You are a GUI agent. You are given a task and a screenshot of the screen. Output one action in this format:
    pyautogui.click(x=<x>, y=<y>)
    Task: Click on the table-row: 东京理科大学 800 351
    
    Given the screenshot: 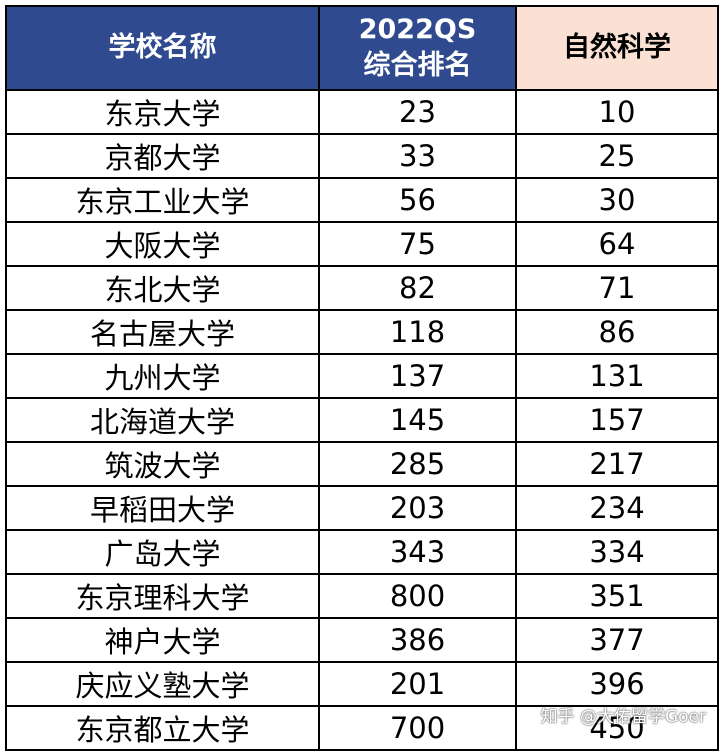 What is the action you would take?
    pyautogui.click(x=362, y=596)
    